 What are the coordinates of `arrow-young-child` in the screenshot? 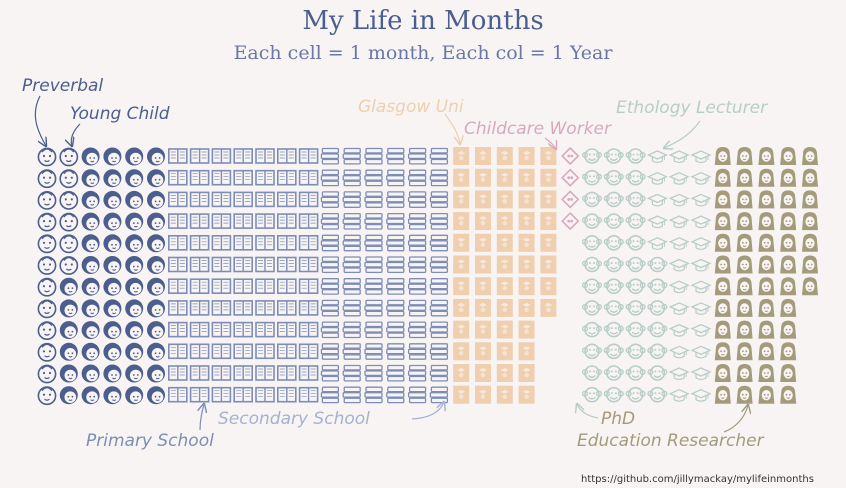 It's located at (76, 134).